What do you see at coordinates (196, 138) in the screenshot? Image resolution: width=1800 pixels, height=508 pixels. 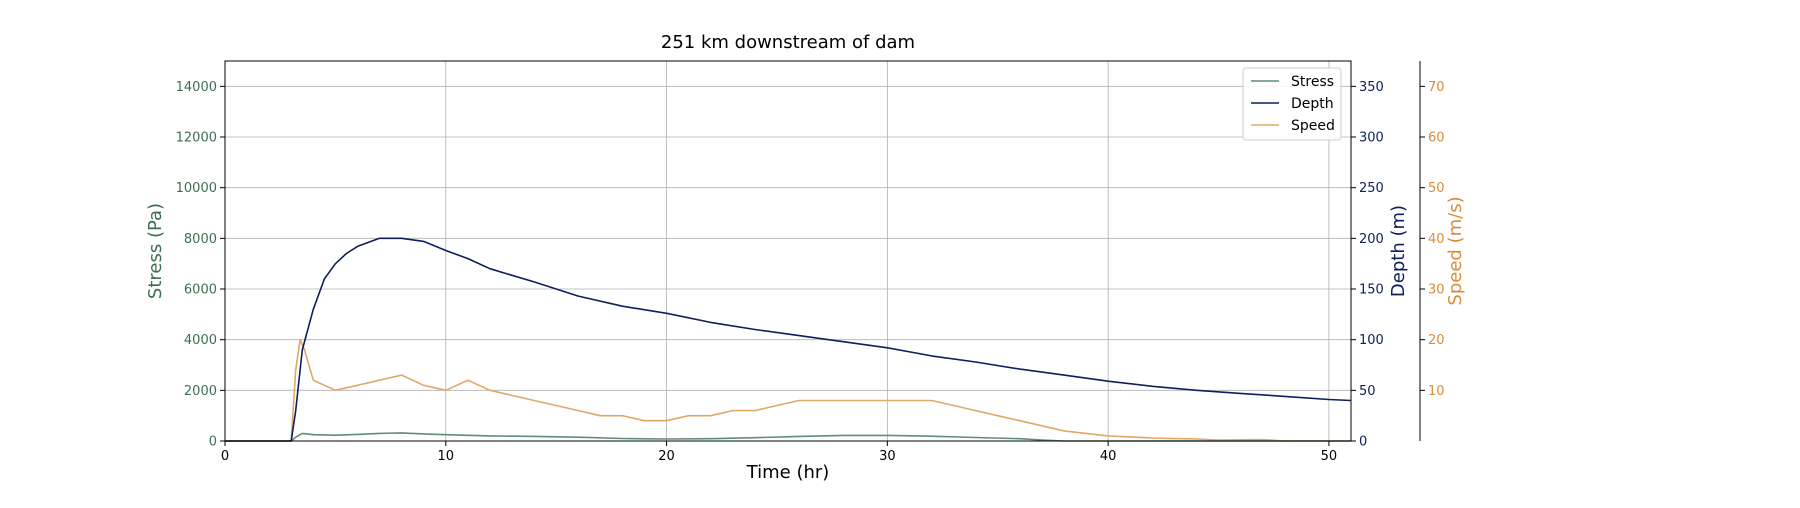 I see `stress-tick-label: 12000` at bounding box center [196, 138].